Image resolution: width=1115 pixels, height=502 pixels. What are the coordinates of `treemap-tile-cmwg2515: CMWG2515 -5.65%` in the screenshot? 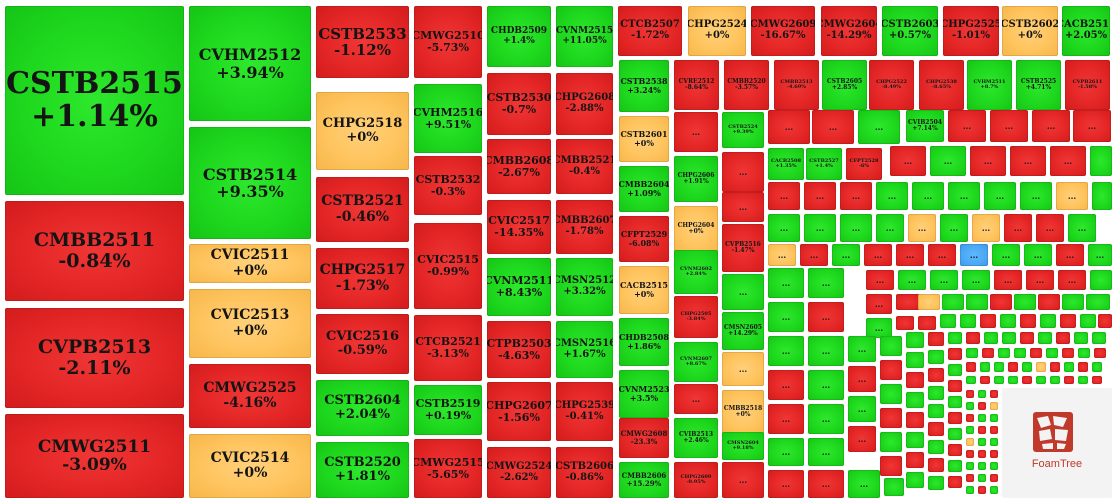 It's located at (448, 468).